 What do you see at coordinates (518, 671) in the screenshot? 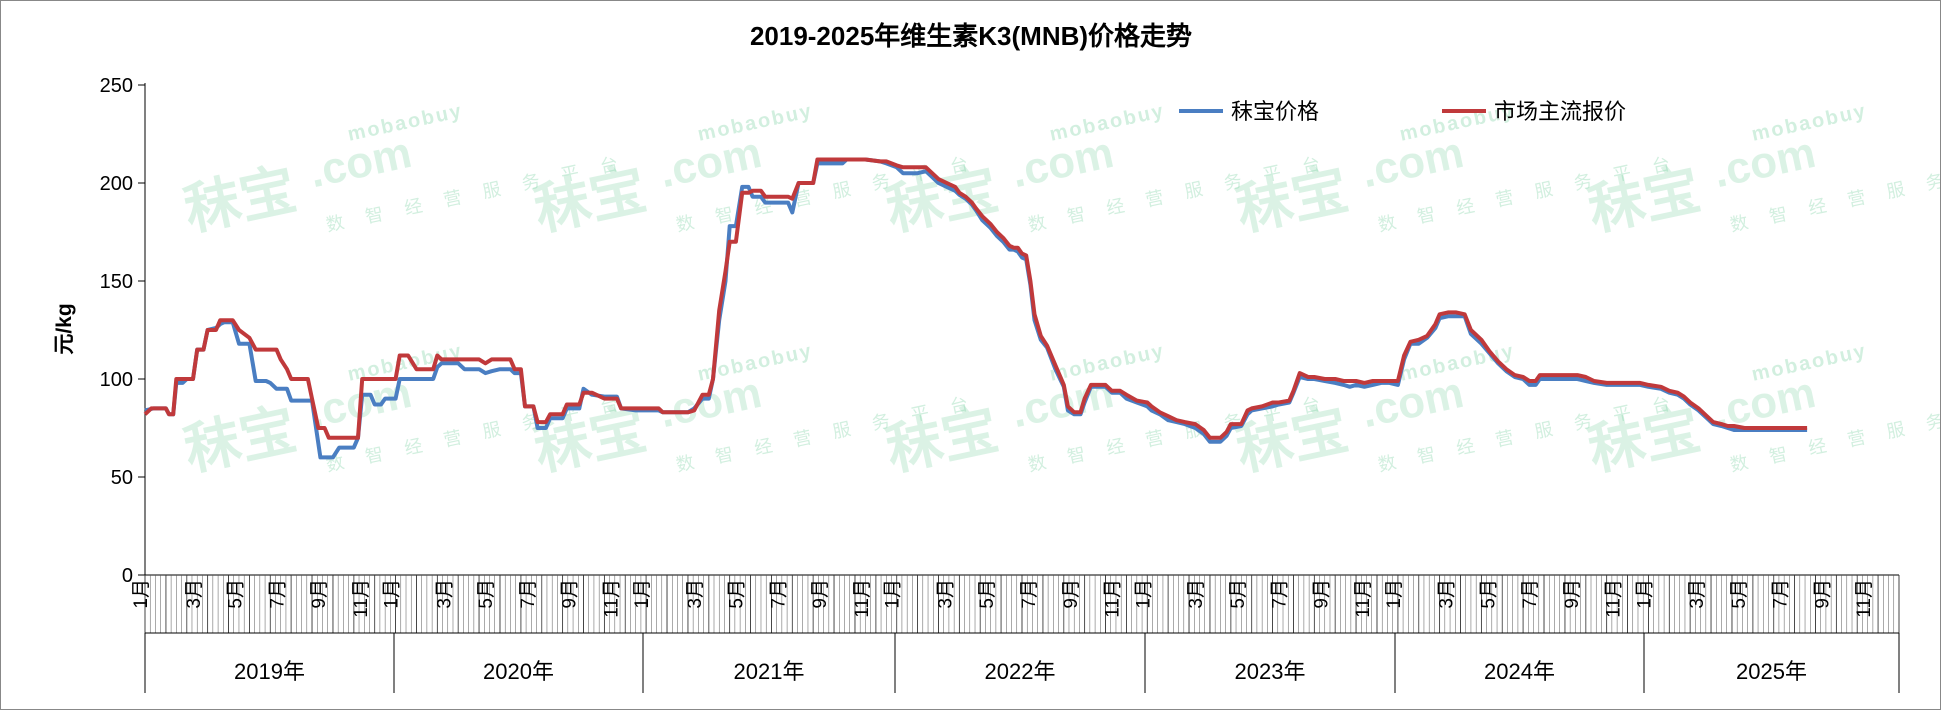
I see `x-year-label: 2020年` at bounding box center [518, 671].